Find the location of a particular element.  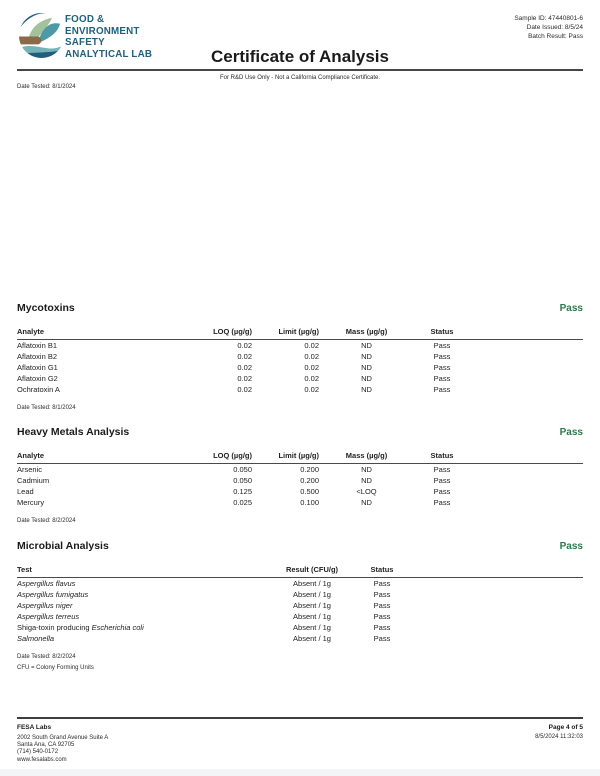

horizontal-scrollbar is located at coordinates (300, 772).